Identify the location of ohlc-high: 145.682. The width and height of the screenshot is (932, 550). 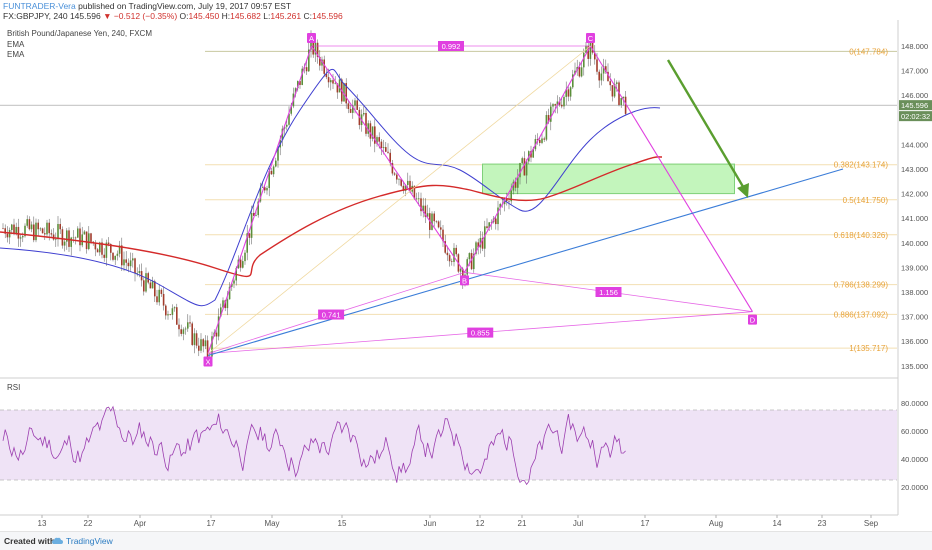
(245, 16).